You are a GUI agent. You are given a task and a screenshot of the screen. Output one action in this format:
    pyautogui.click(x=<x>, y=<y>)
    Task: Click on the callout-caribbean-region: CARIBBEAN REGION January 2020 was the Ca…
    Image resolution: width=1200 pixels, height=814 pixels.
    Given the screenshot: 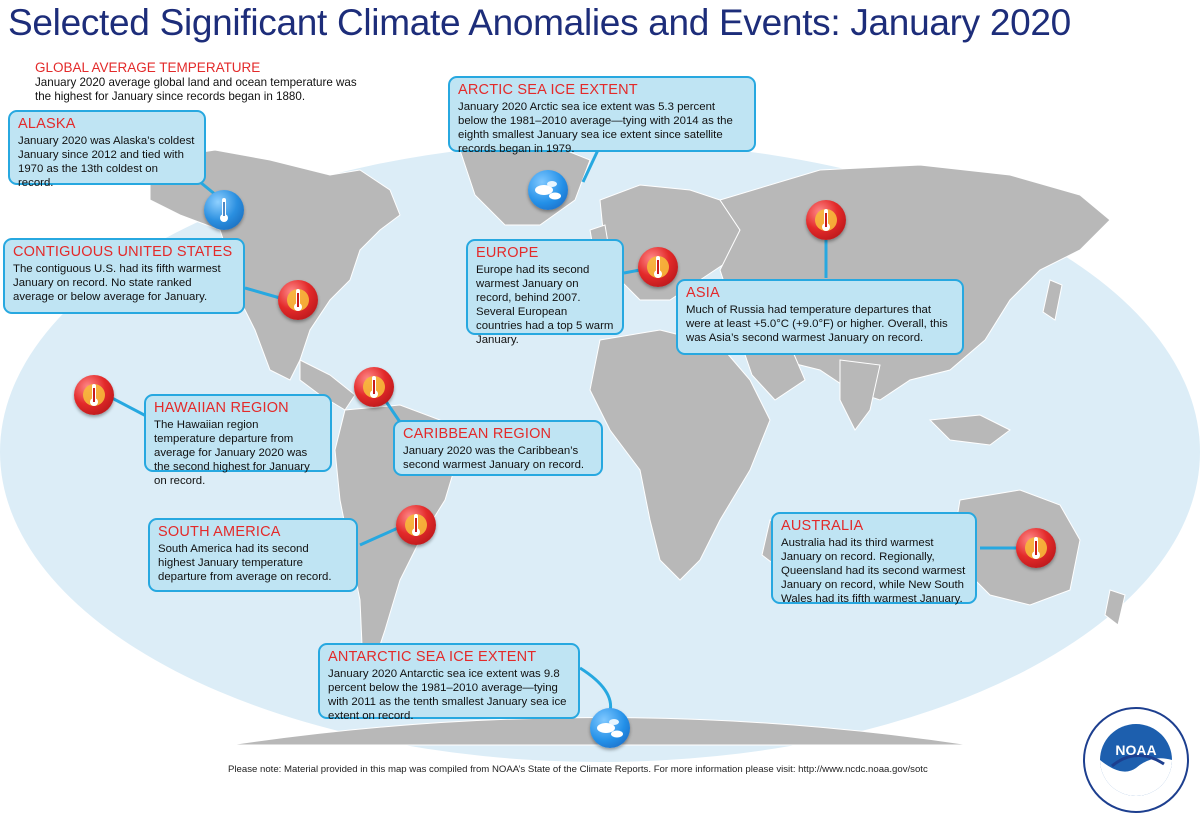 What is the action you would take?
    pyautogui.click(x=498, y=448)
    